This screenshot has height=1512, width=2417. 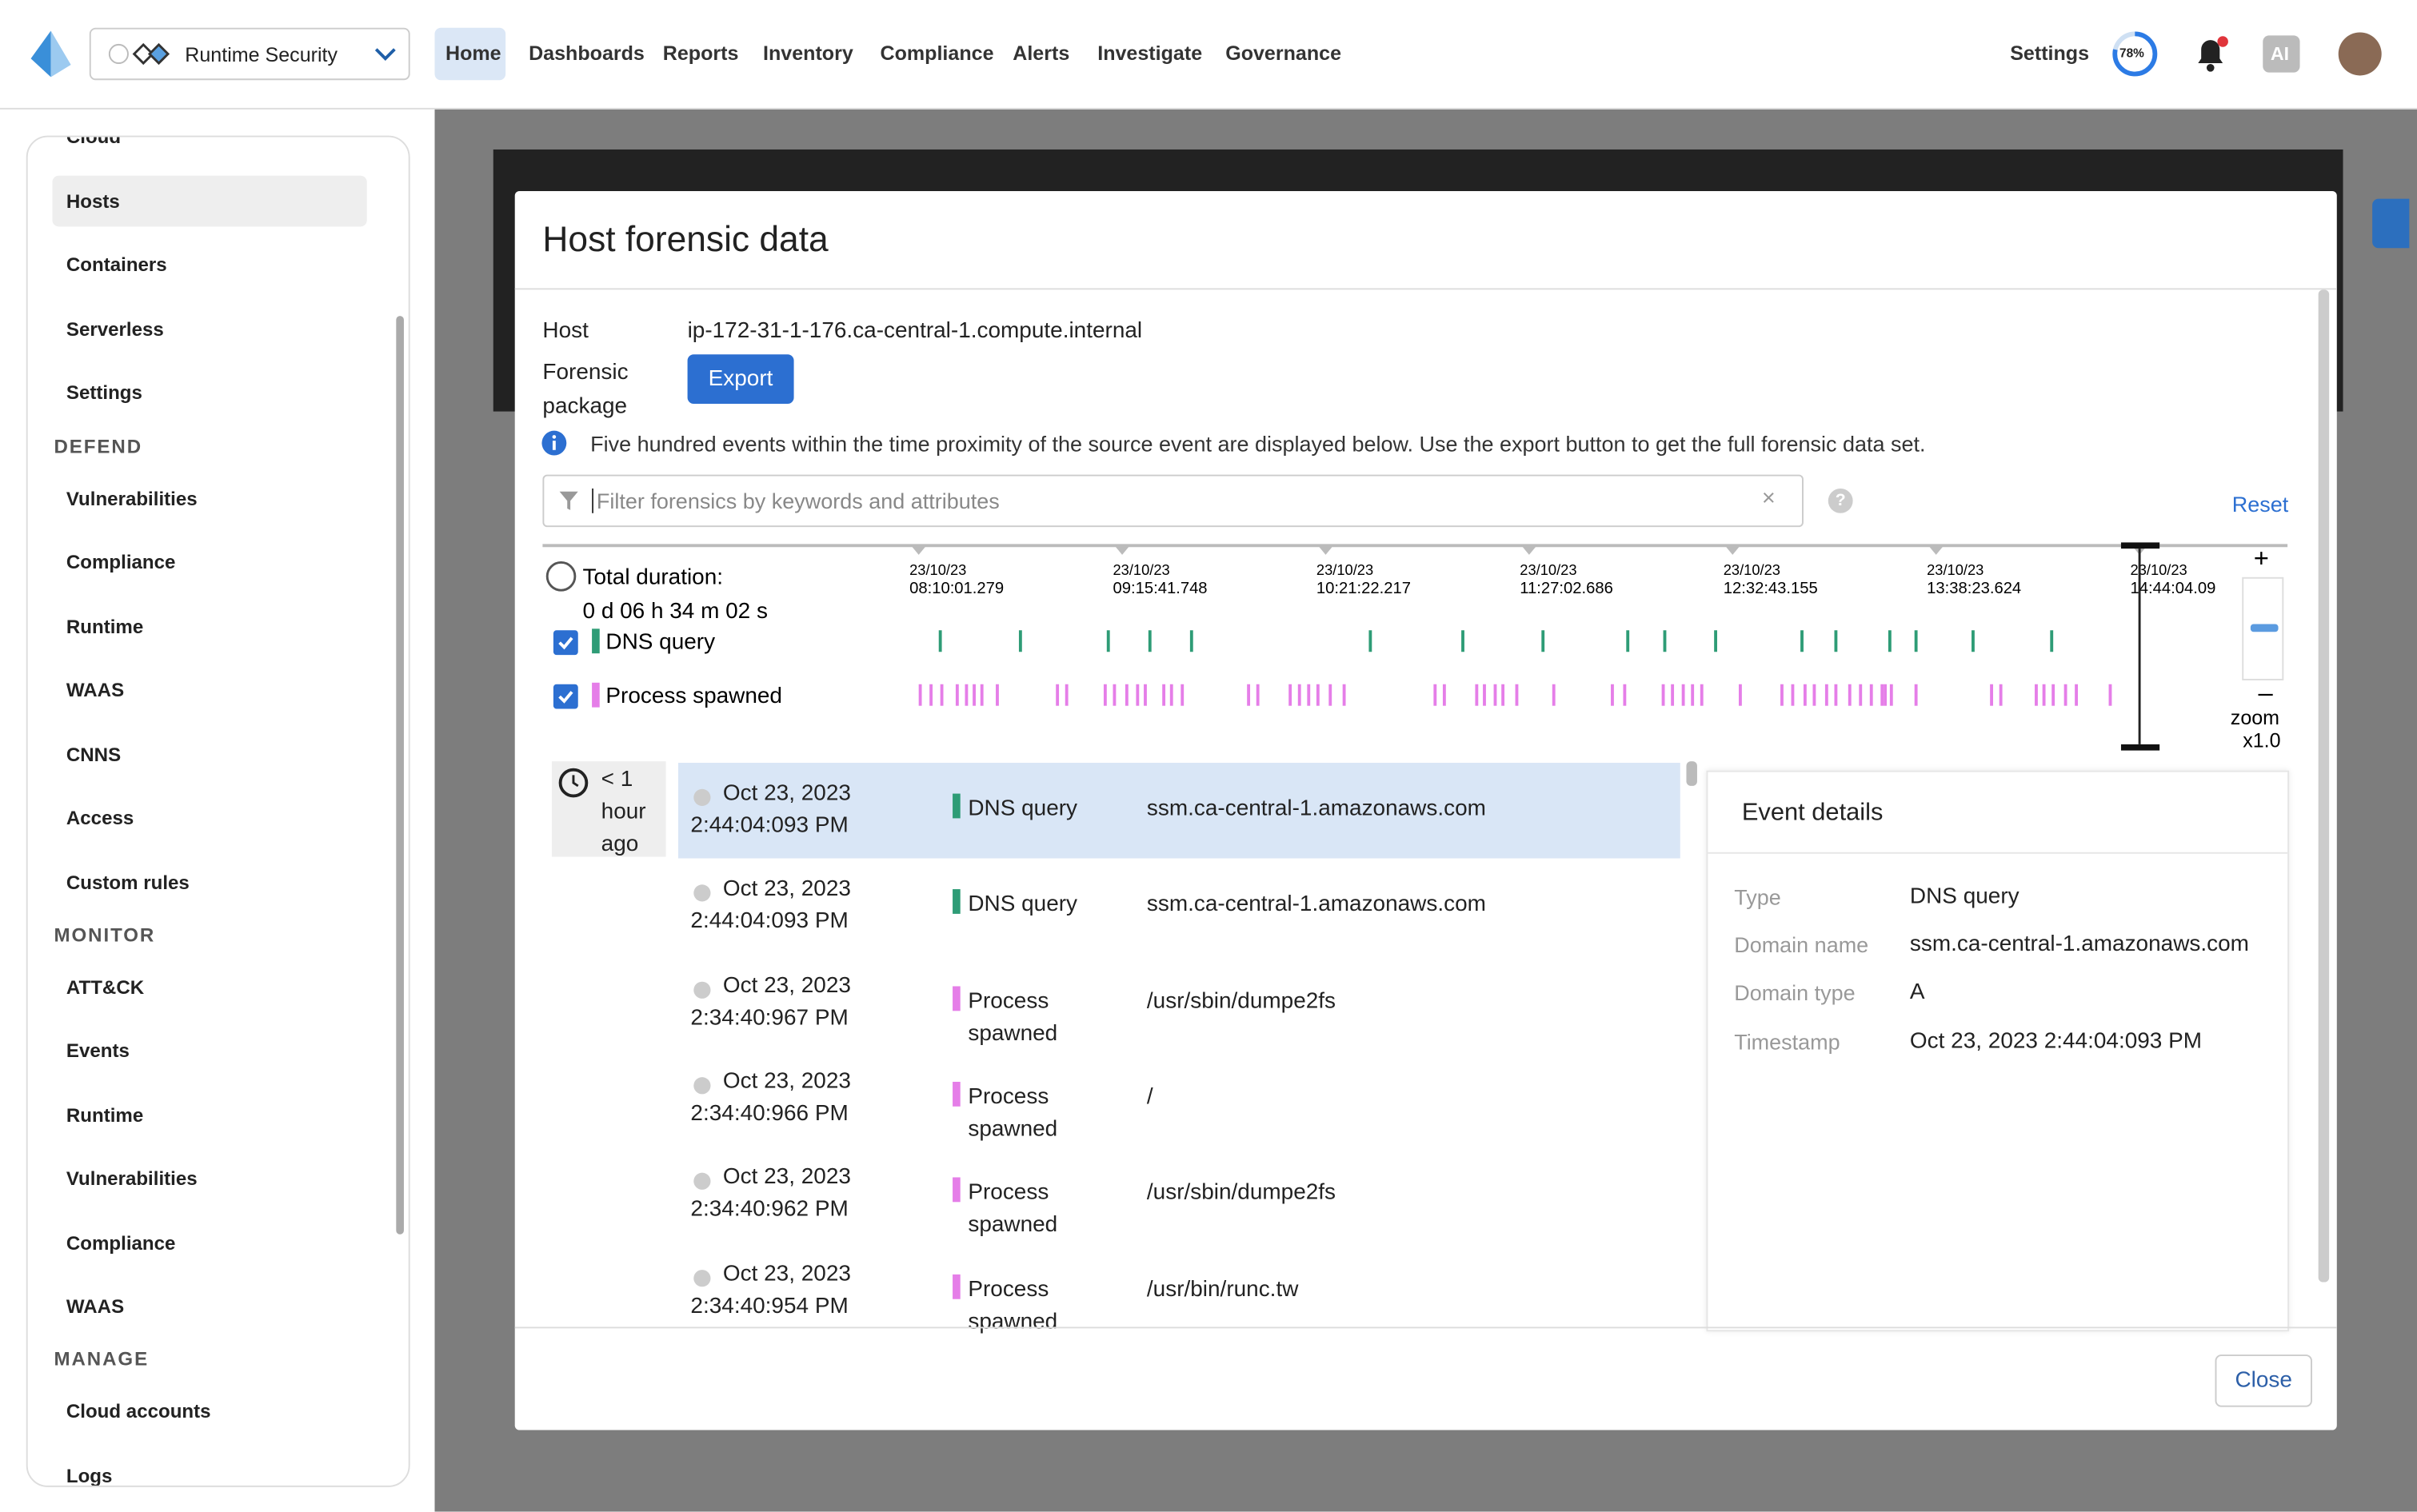 I want to click on nav-item: Settings, so click(x=104, y=392).